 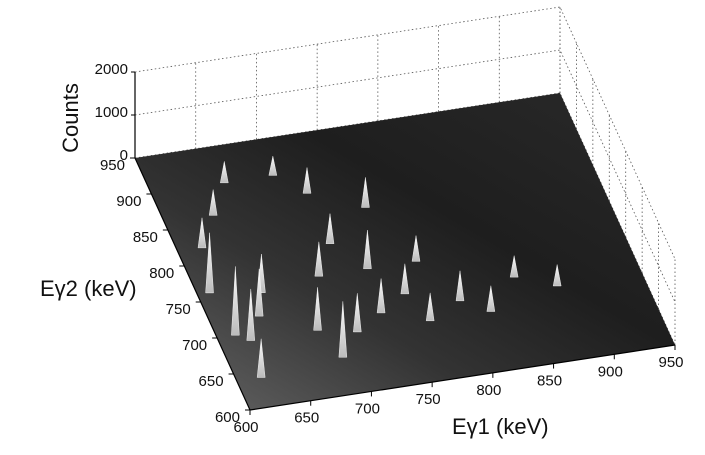 I want to click on y-axis-line, so click(x=192, y=284).